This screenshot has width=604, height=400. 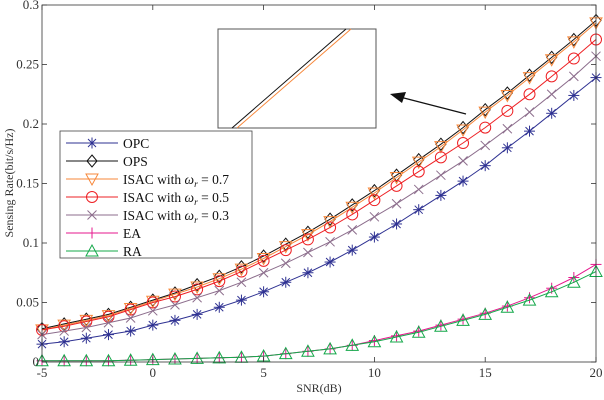 I want to click on x-tick-label: 5, so click(x=263, y=372).